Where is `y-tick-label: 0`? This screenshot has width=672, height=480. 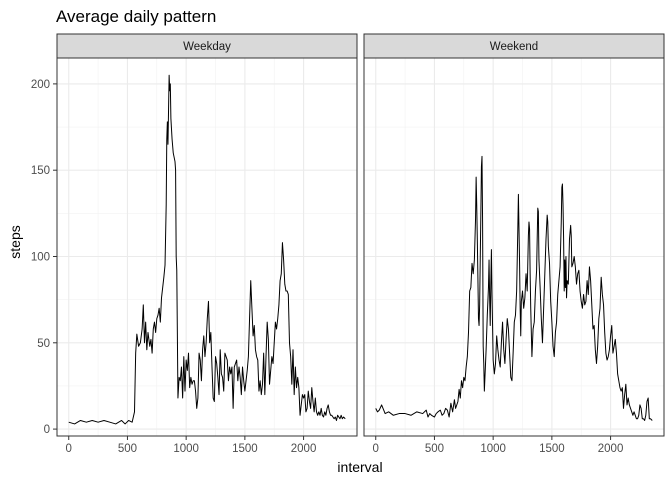 y-tick-label: 0 is located at coordinates (47, 430).